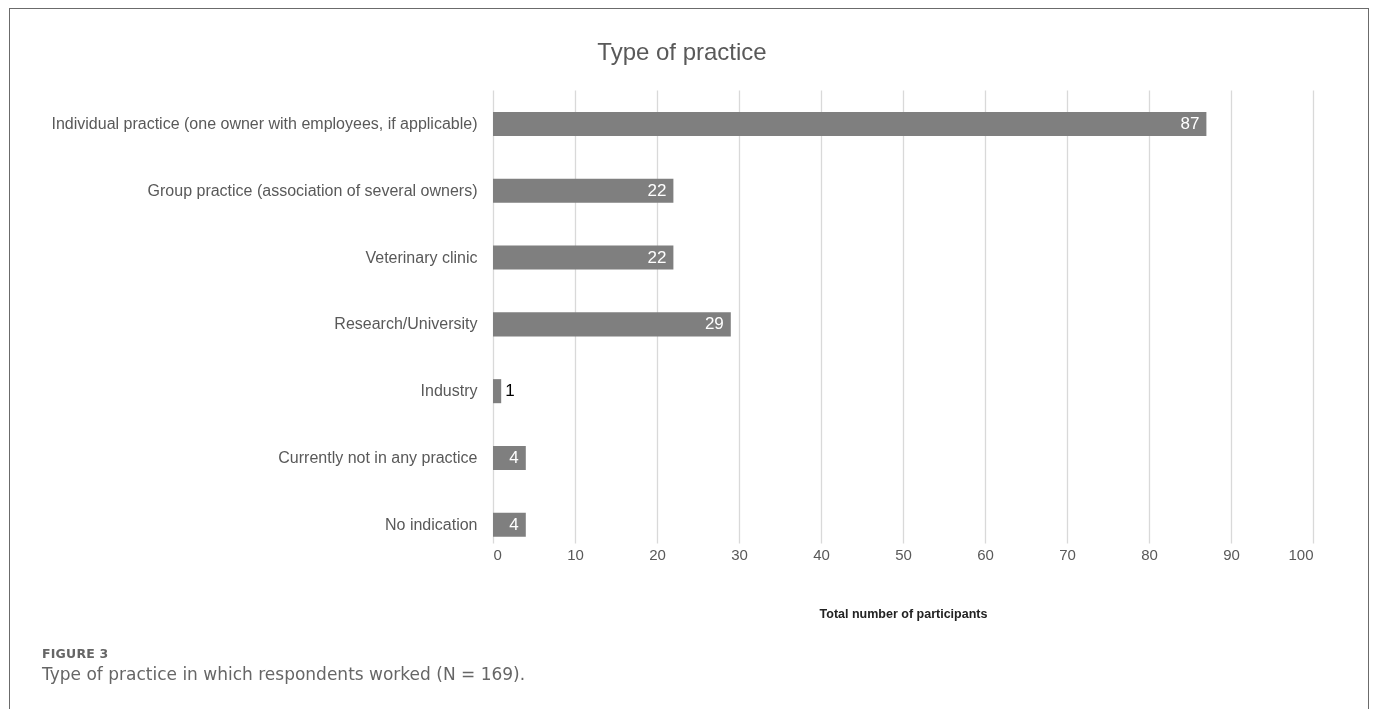 The width and height of the screenshot is (1377, 709). I want to click on x-axis-title: Total number of participants, so click(903, 613).